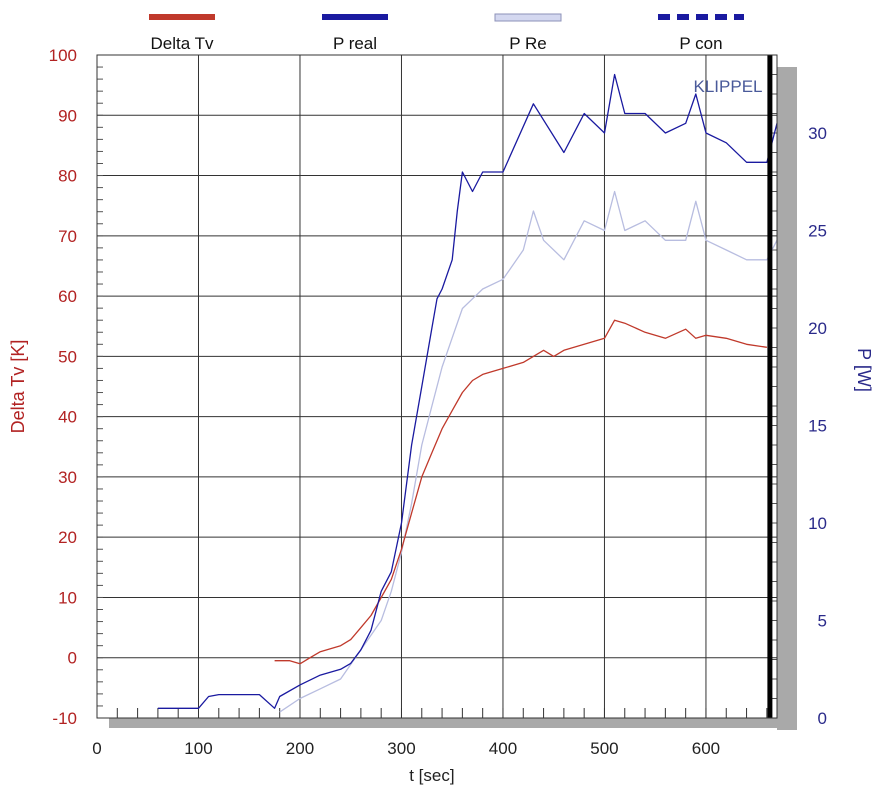  I want to click on y-left-tick-label: 50, so click(67, 356).